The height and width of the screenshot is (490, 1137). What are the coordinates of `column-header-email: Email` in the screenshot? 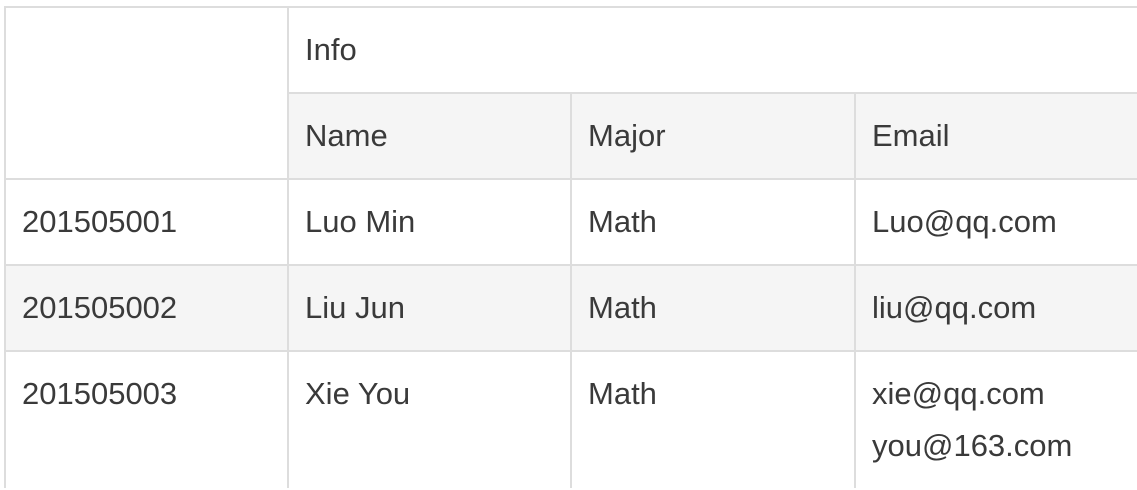 It's located at (995, 136).